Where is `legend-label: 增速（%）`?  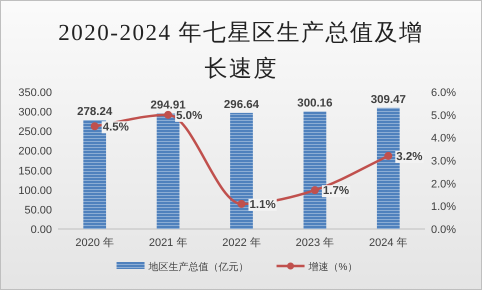
legend-label: 增速（%） is located at coordinates (333, 267).